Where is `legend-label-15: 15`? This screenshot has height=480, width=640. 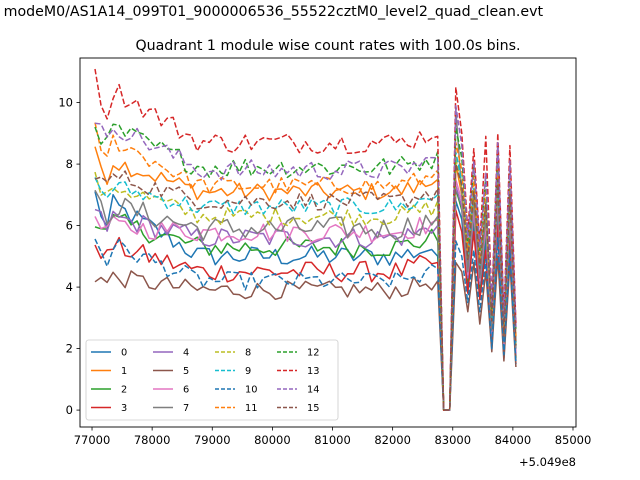
legend-label-15: 15 is located at coordinates (313, 408).